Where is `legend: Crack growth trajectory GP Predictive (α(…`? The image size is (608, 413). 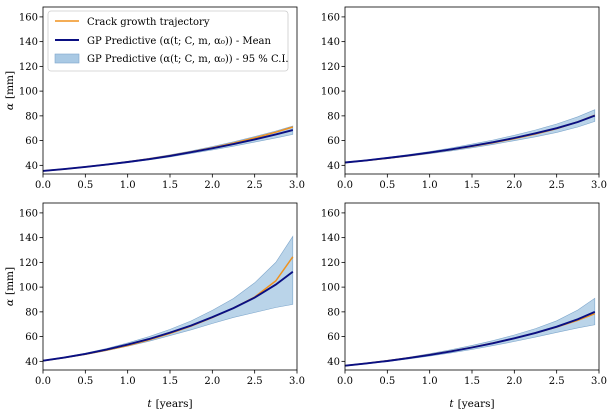
legend: Crack growth trajectory GP Predictive (α(… is located at coordinates (168, 41).